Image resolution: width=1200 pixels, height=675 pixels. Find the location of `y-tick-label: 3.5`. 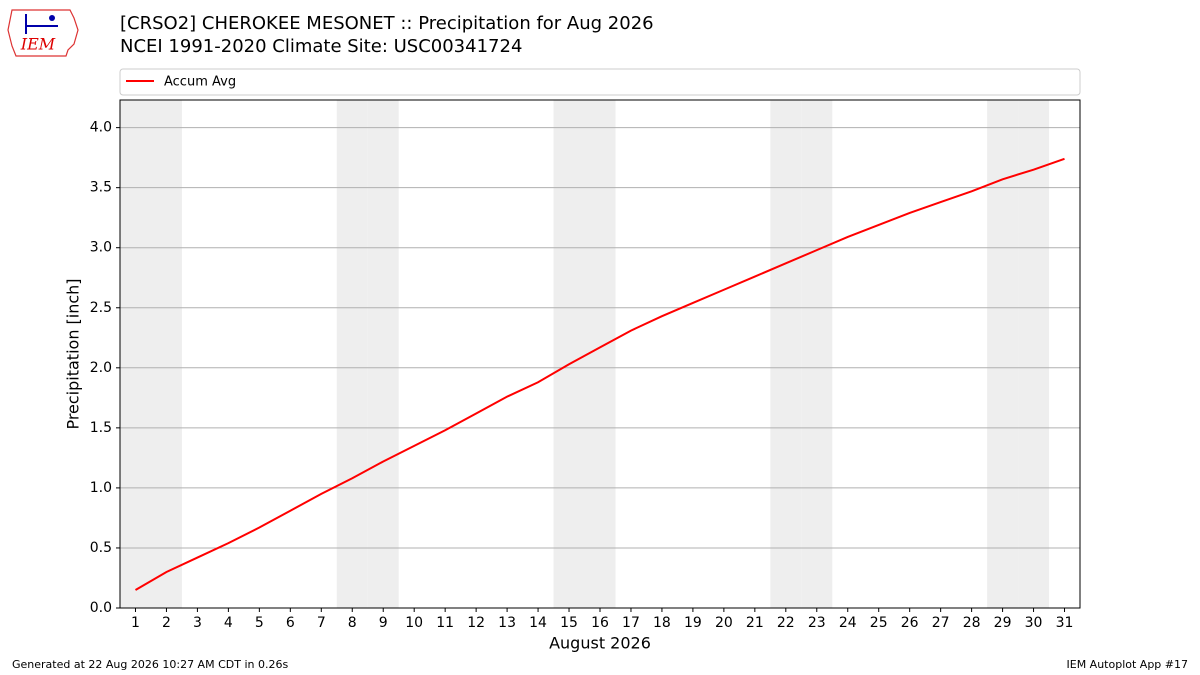

y-tick-label: 3.5 is located at coordinates (101, 188).